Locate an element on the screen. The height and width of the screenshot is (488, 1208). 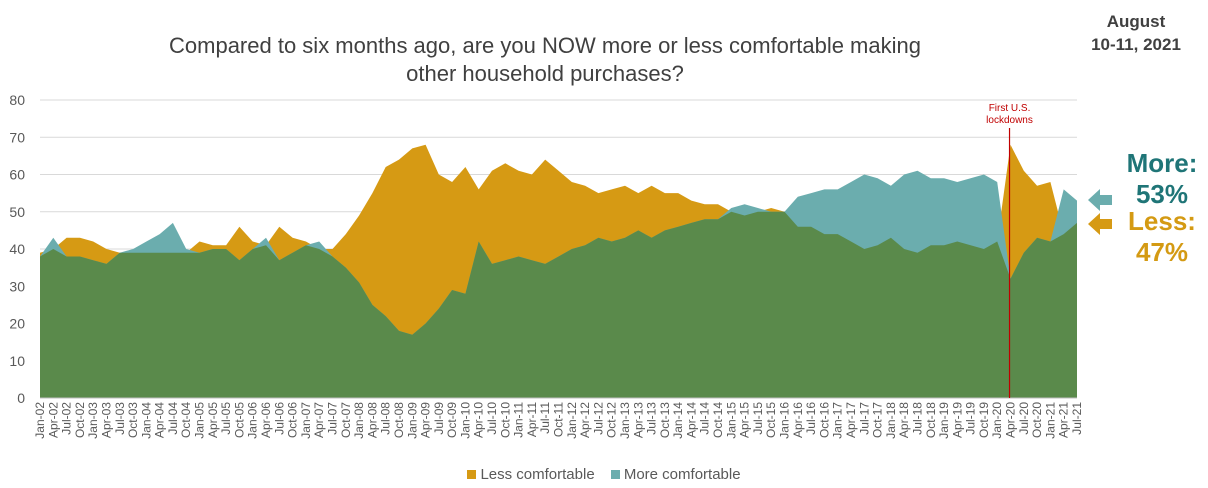
x-tick-label: Jul-03 is located at coordinates (120, 418).